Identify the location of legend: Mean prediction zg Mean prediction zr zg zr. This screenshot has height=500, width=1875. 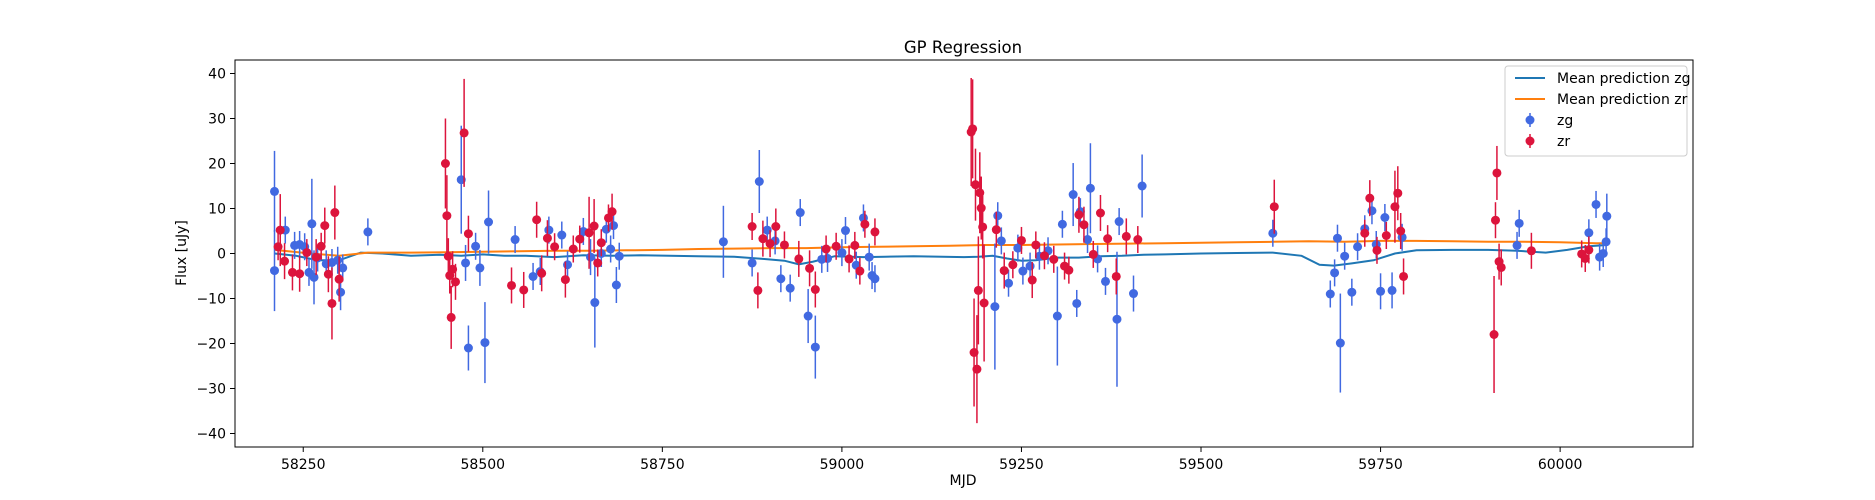
(1597, 111).